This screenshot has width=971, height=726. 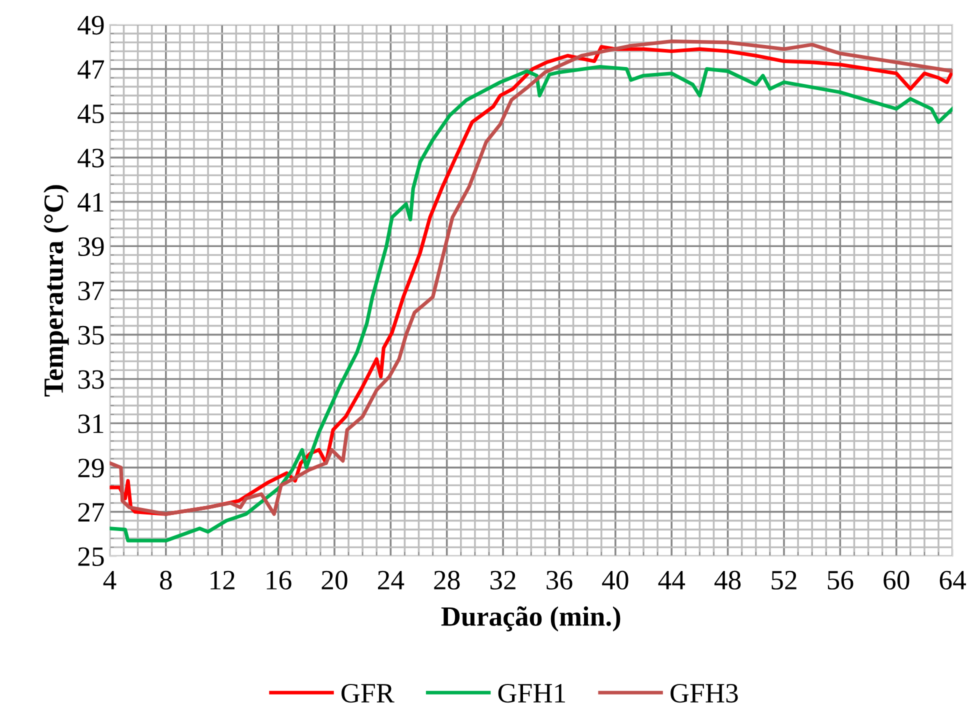 I want to click on x-tick-label: 36, so click(x=559, y=580).